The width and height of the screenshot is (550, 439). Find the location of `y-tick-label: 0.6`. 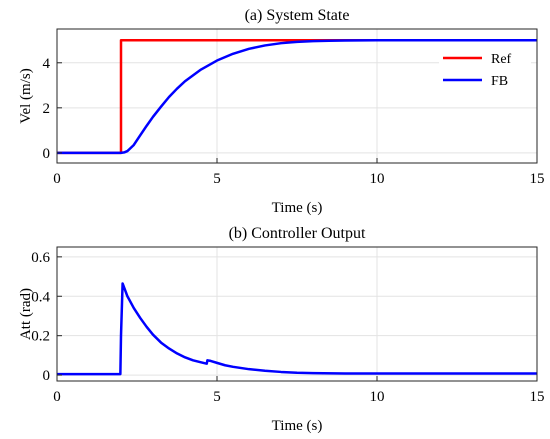

y-tick-label: 0.6 is located at coordinates (40, 258).